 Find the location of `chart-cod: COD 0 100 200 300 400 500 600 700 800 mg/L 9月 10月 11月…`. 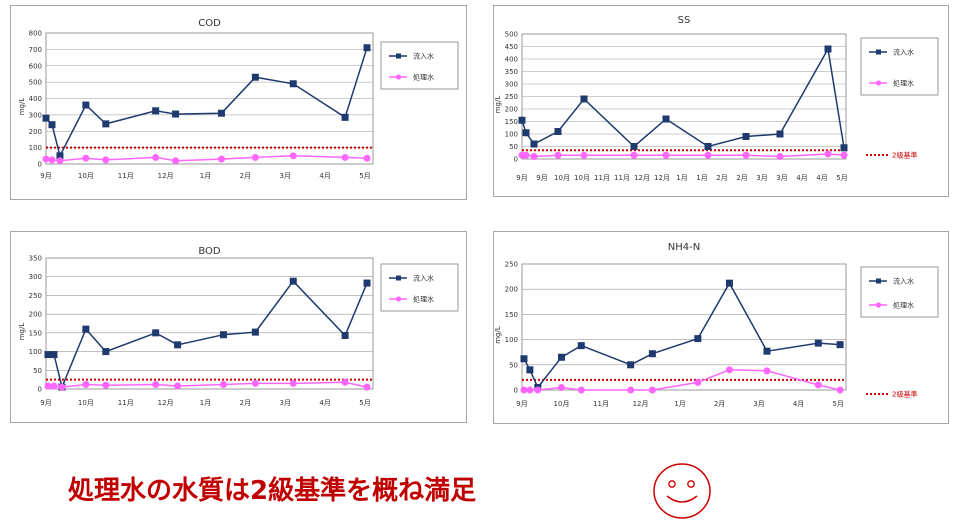

chart-cod: COD 0 100 200 300 400 500 600 700 800 mg/L 9月 10月 11月… is located at coordinates (238, 99).